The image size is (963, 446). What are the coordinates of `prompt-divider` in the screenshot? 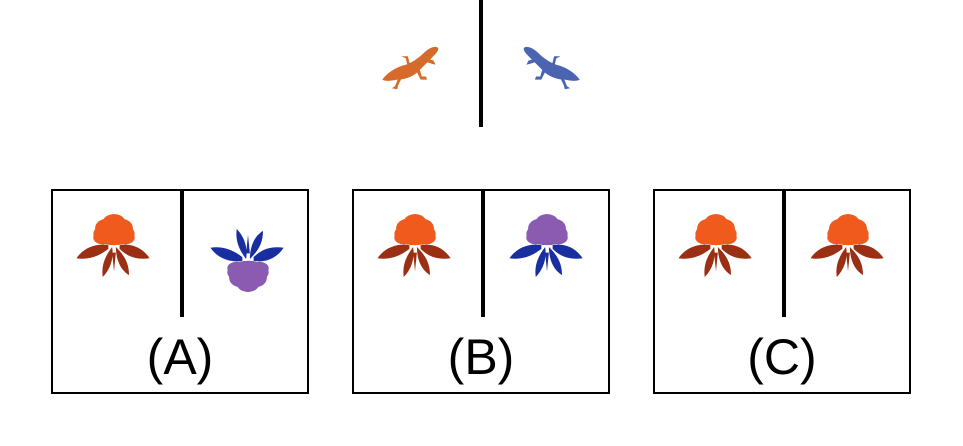 It's located at (481, 63).